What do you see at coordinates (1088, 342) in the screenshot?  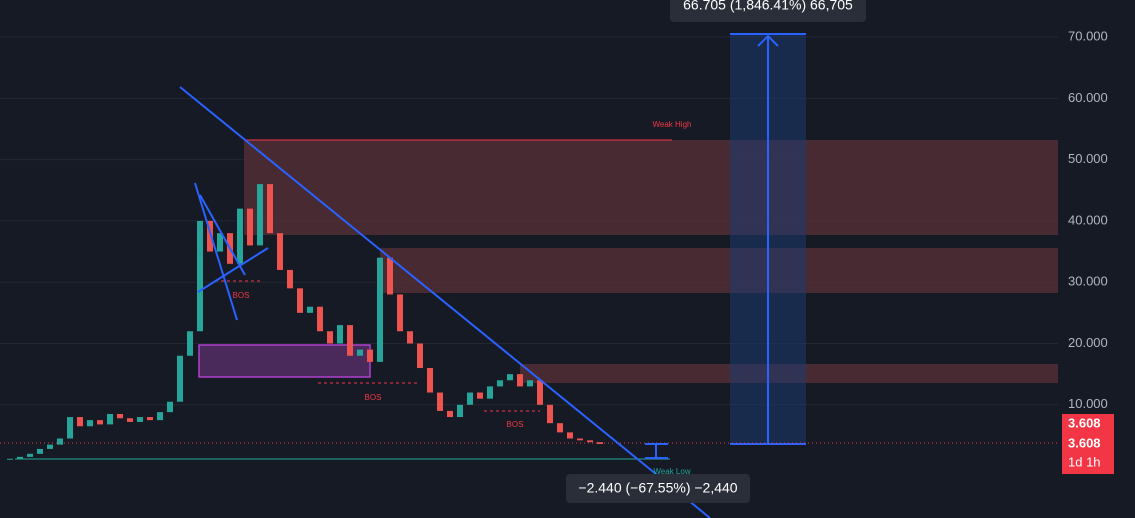 I see `y-tick-label: 20.000` at bounding box center [1088, 342].